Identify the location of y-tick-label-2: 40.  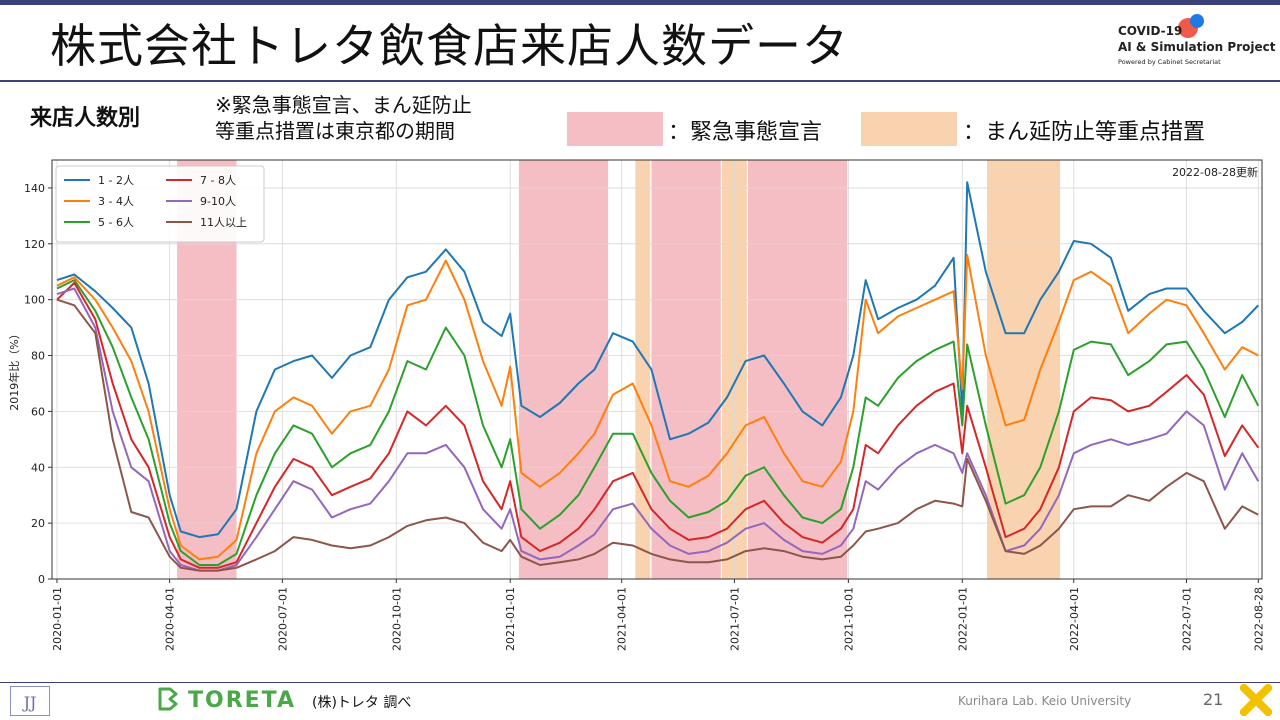
(38, 467).